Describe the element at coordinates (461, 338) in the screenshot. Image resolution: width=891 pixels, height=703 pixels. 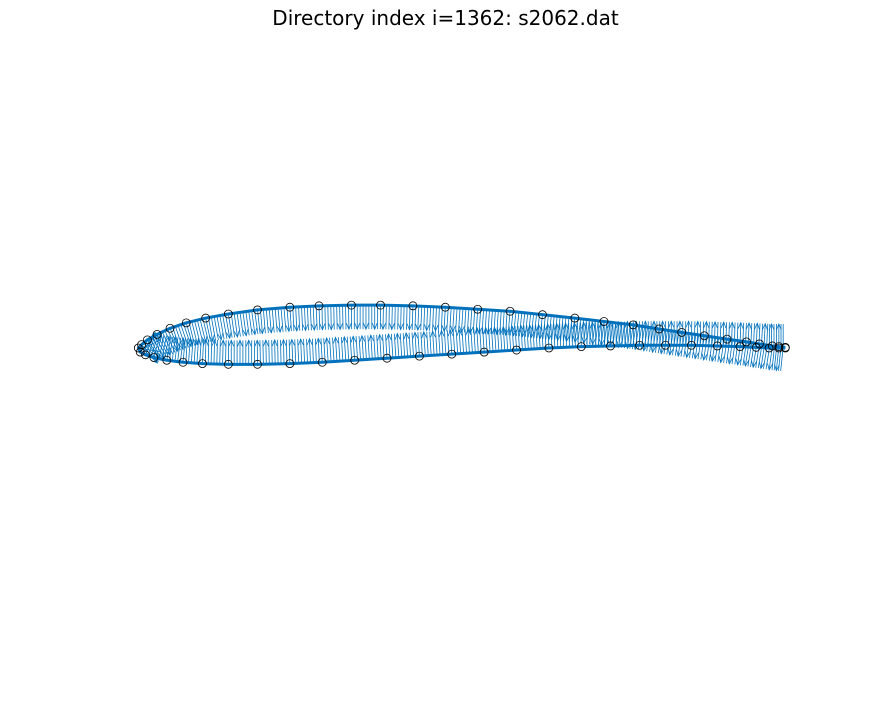
I see `normal-vectors` at that location.